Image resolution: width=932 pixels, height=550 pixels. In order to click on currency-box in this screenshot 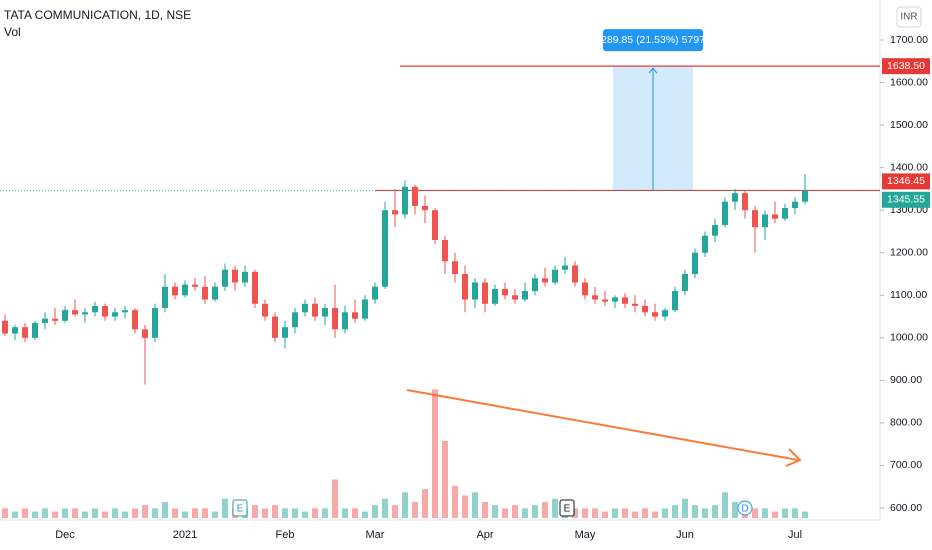, I will do `click(909, 17)`.